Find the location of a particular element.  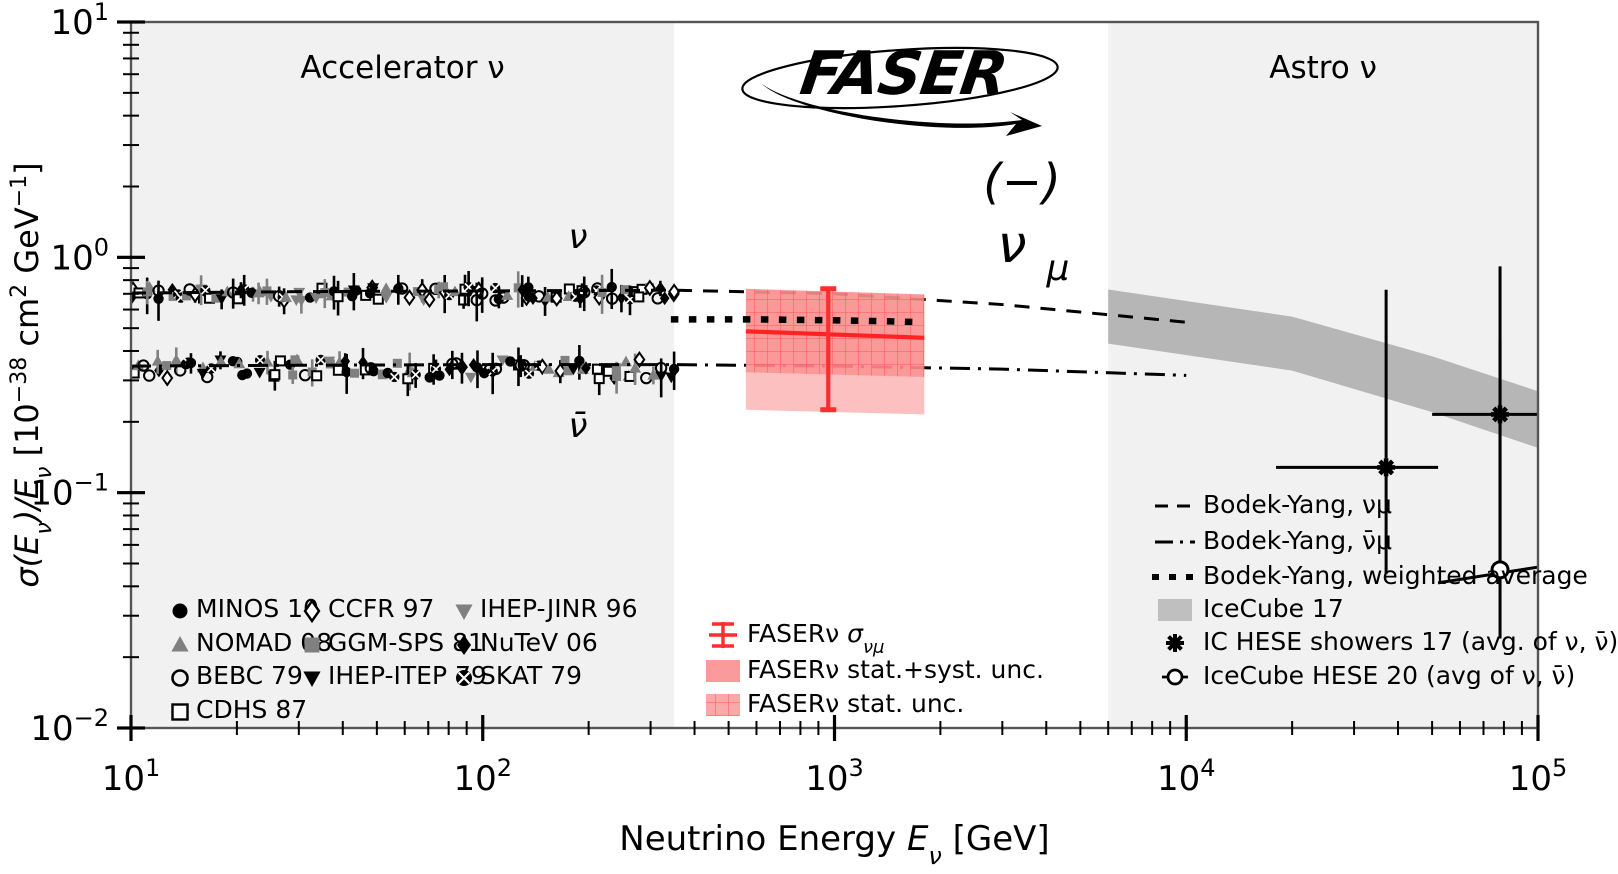

legend-item-icecube-17: IceCube 17 is located at coordinates (1251, 608).